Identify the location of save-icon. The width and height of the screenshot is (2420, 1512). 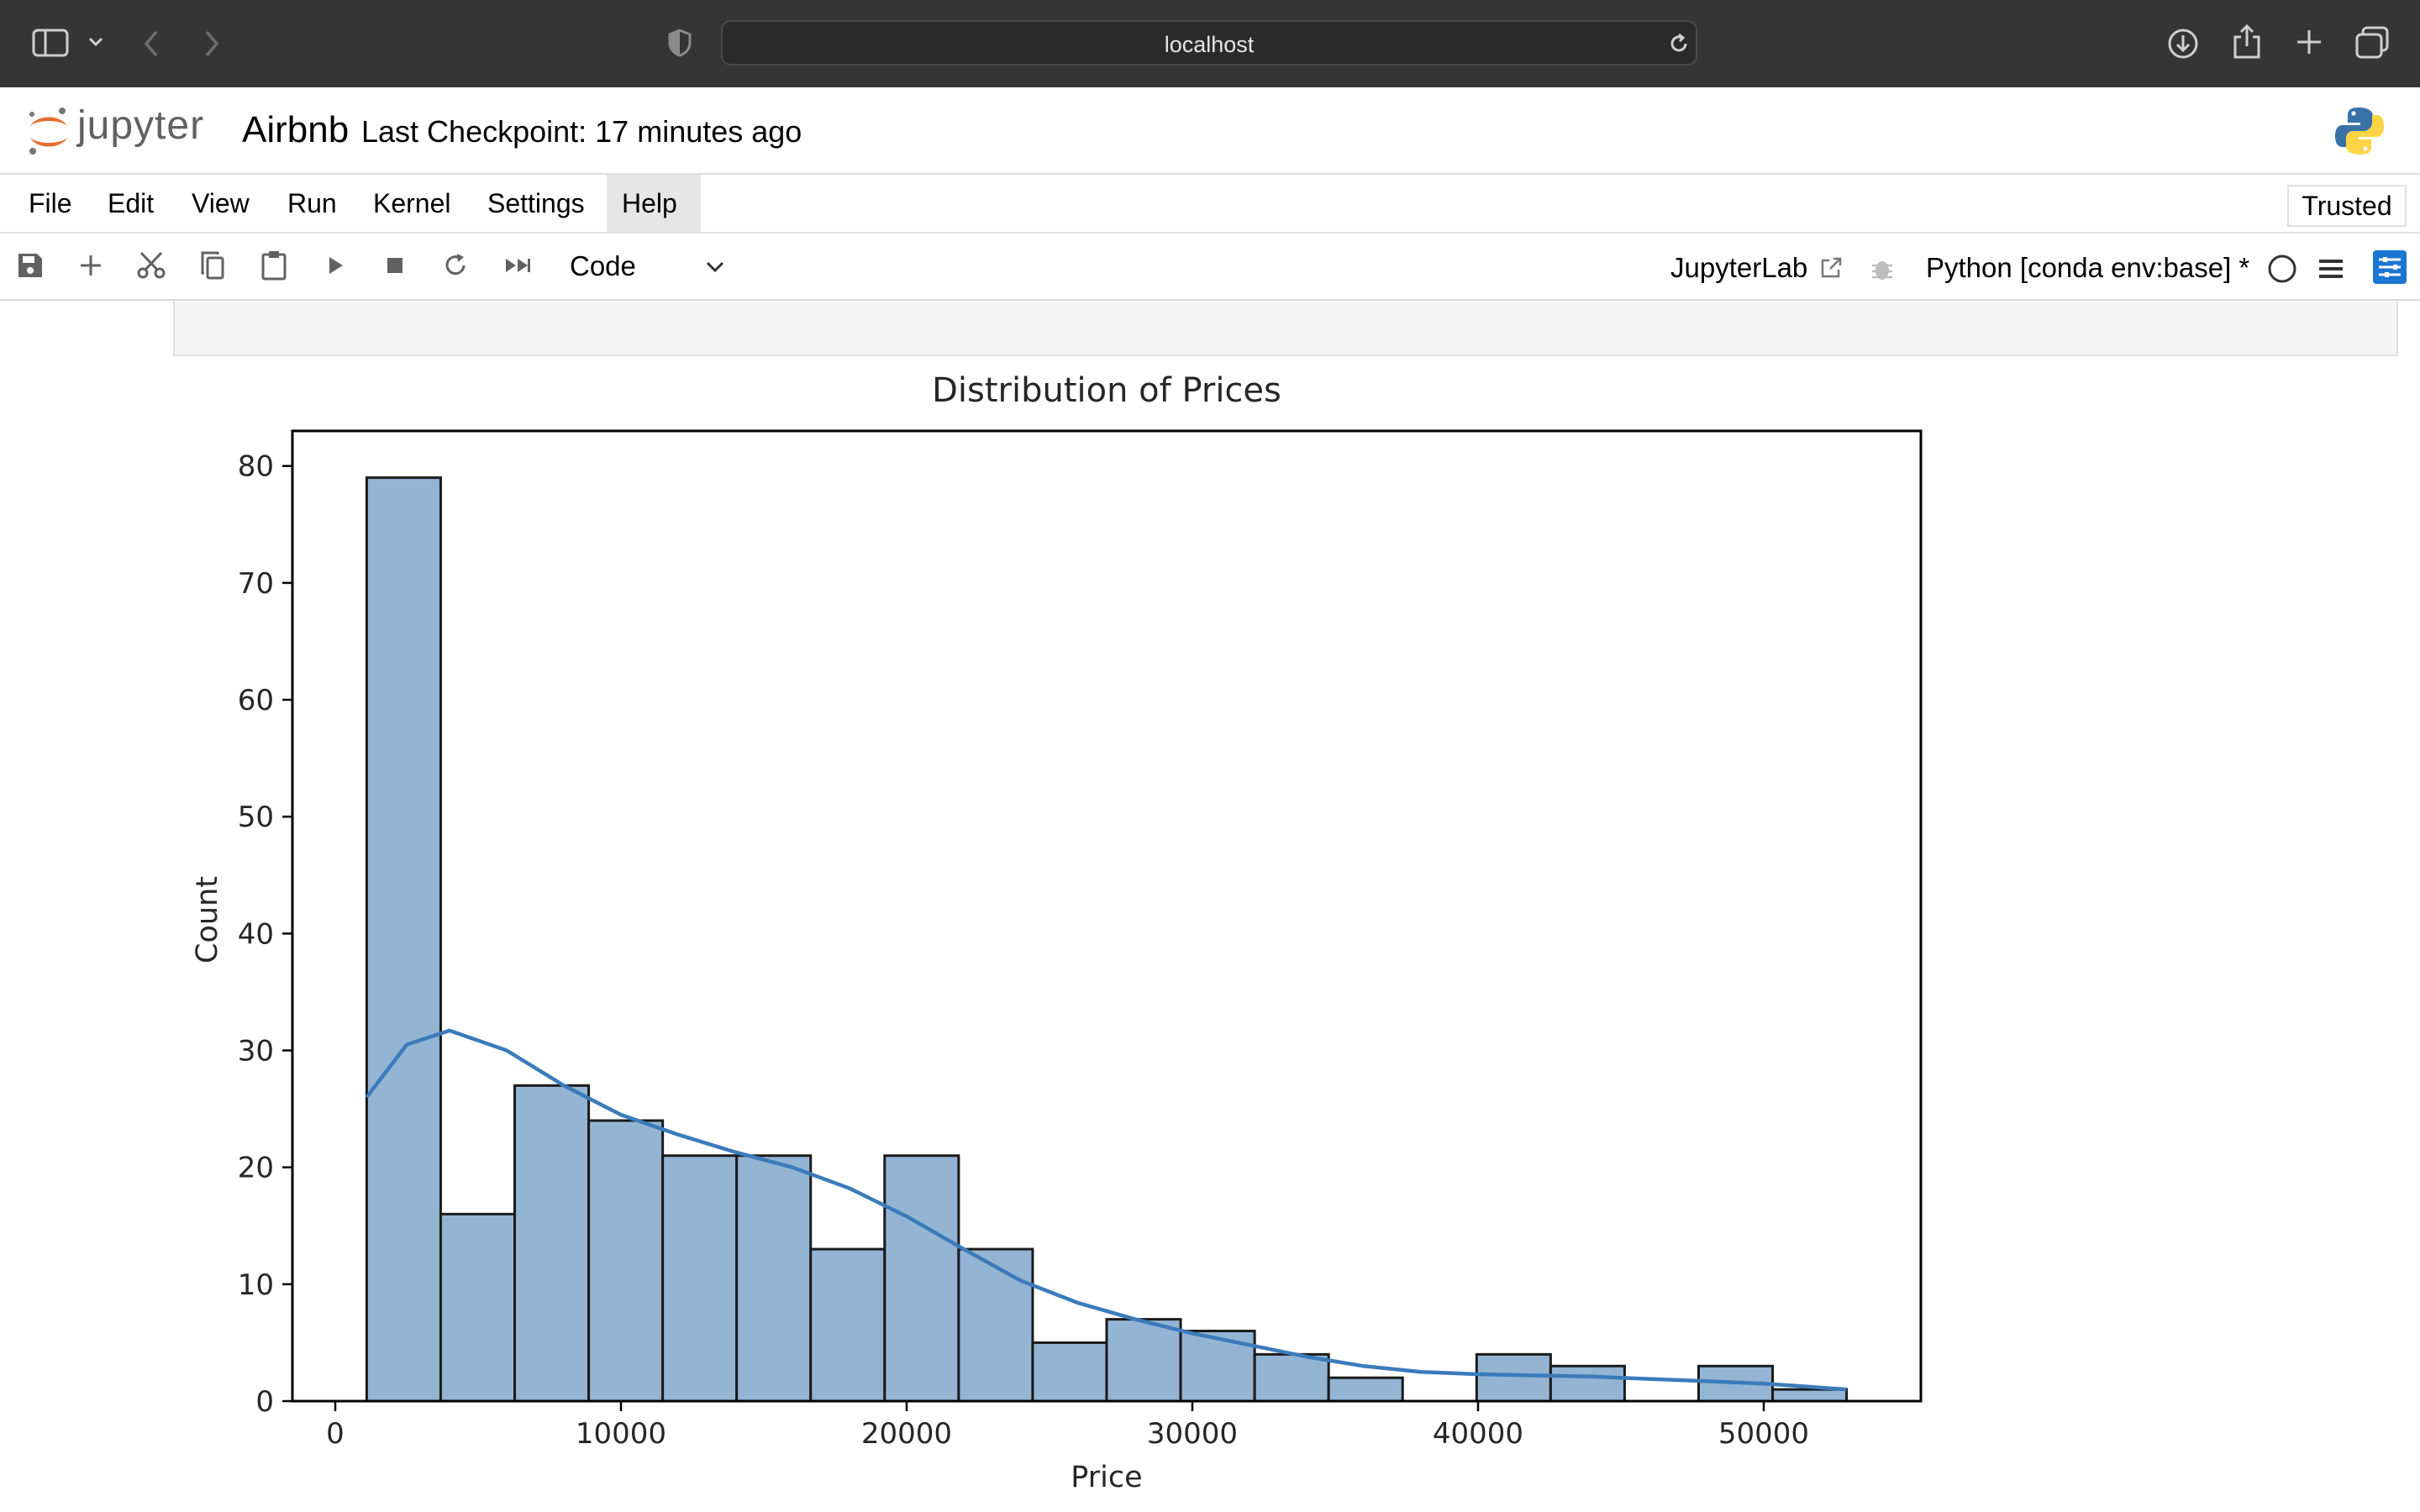
(30, 265).